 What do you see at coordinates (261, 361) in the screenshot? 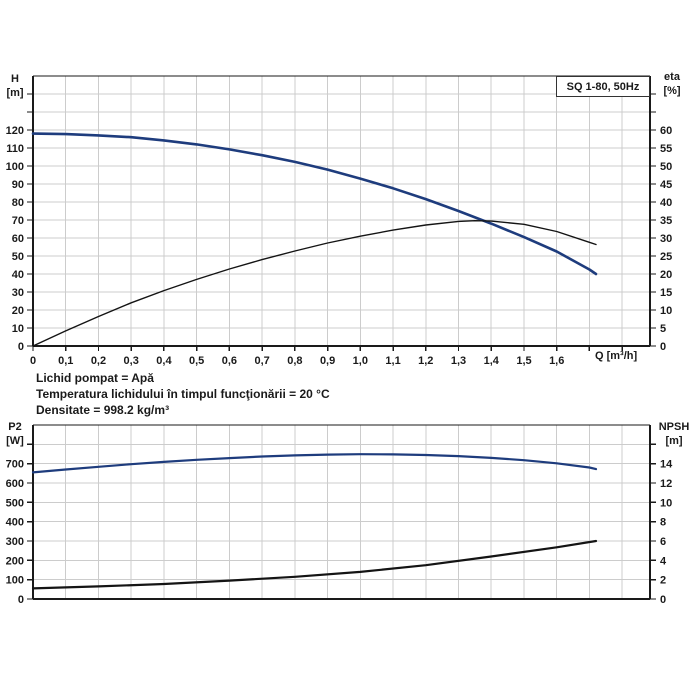
I see `x-tick-label: 0,7` at bounding box center [261, 361].